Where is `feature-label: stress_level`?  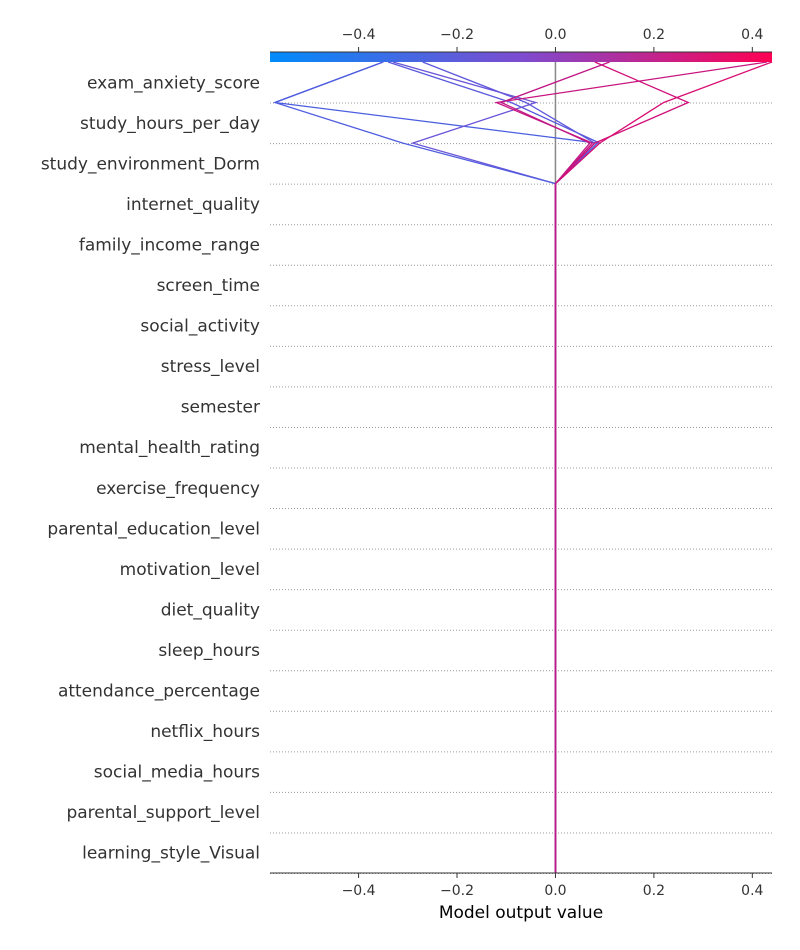
feature-label: stress_level is located at coordinates (210, 367).